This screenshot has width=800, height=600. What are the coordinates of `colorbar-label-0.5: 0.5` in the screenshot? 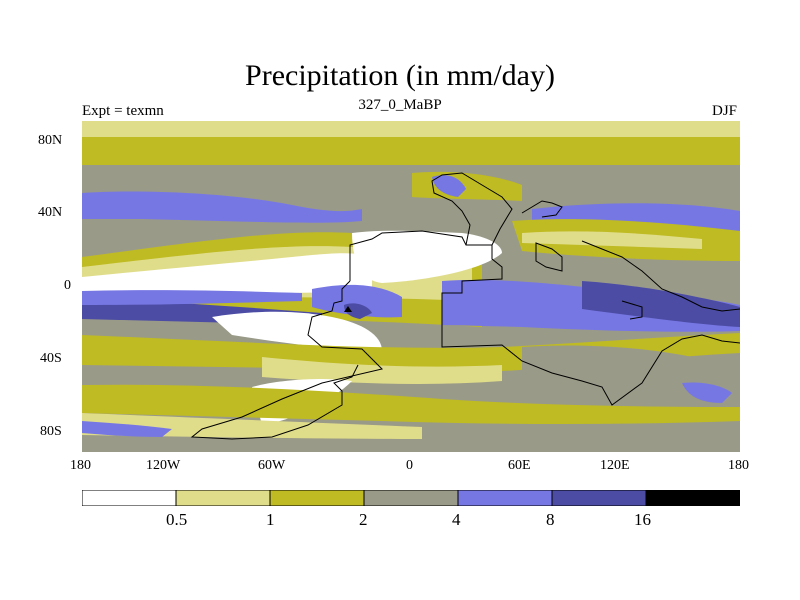 It's located at (177, 519).